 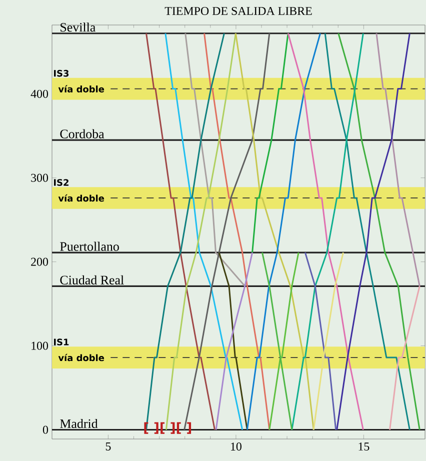 I want to click on band-label: IS1, so click(x=61, y=342).